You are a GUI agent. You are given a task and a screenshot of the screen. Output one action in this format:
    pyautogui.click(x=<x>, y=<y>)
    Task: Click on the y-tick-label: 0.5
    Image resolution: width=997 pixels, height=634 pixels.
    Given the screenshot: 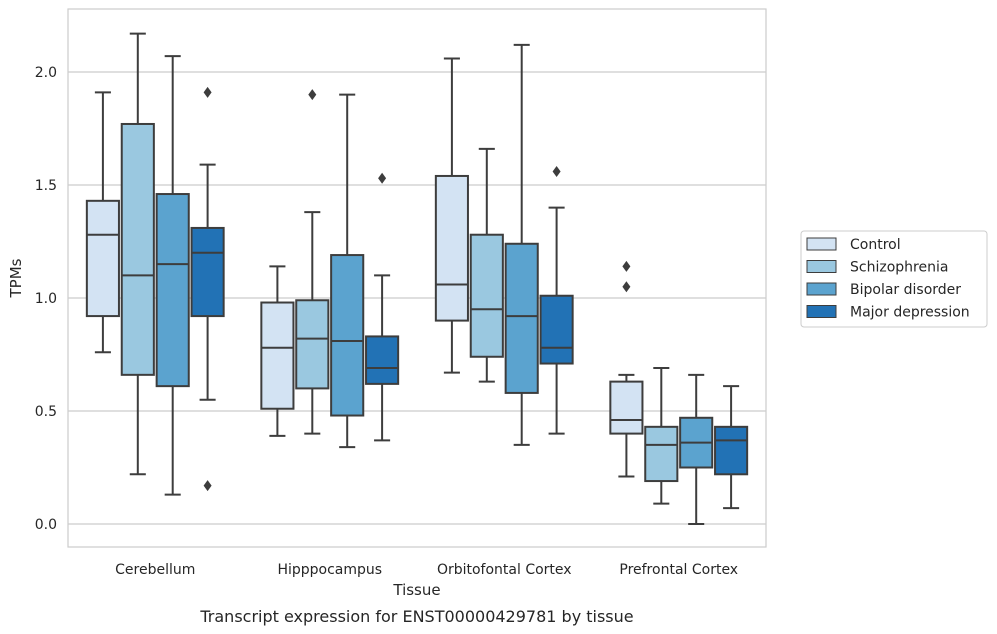 What is the action you would take?
    pyautogui.click(x=46, y=412)
    